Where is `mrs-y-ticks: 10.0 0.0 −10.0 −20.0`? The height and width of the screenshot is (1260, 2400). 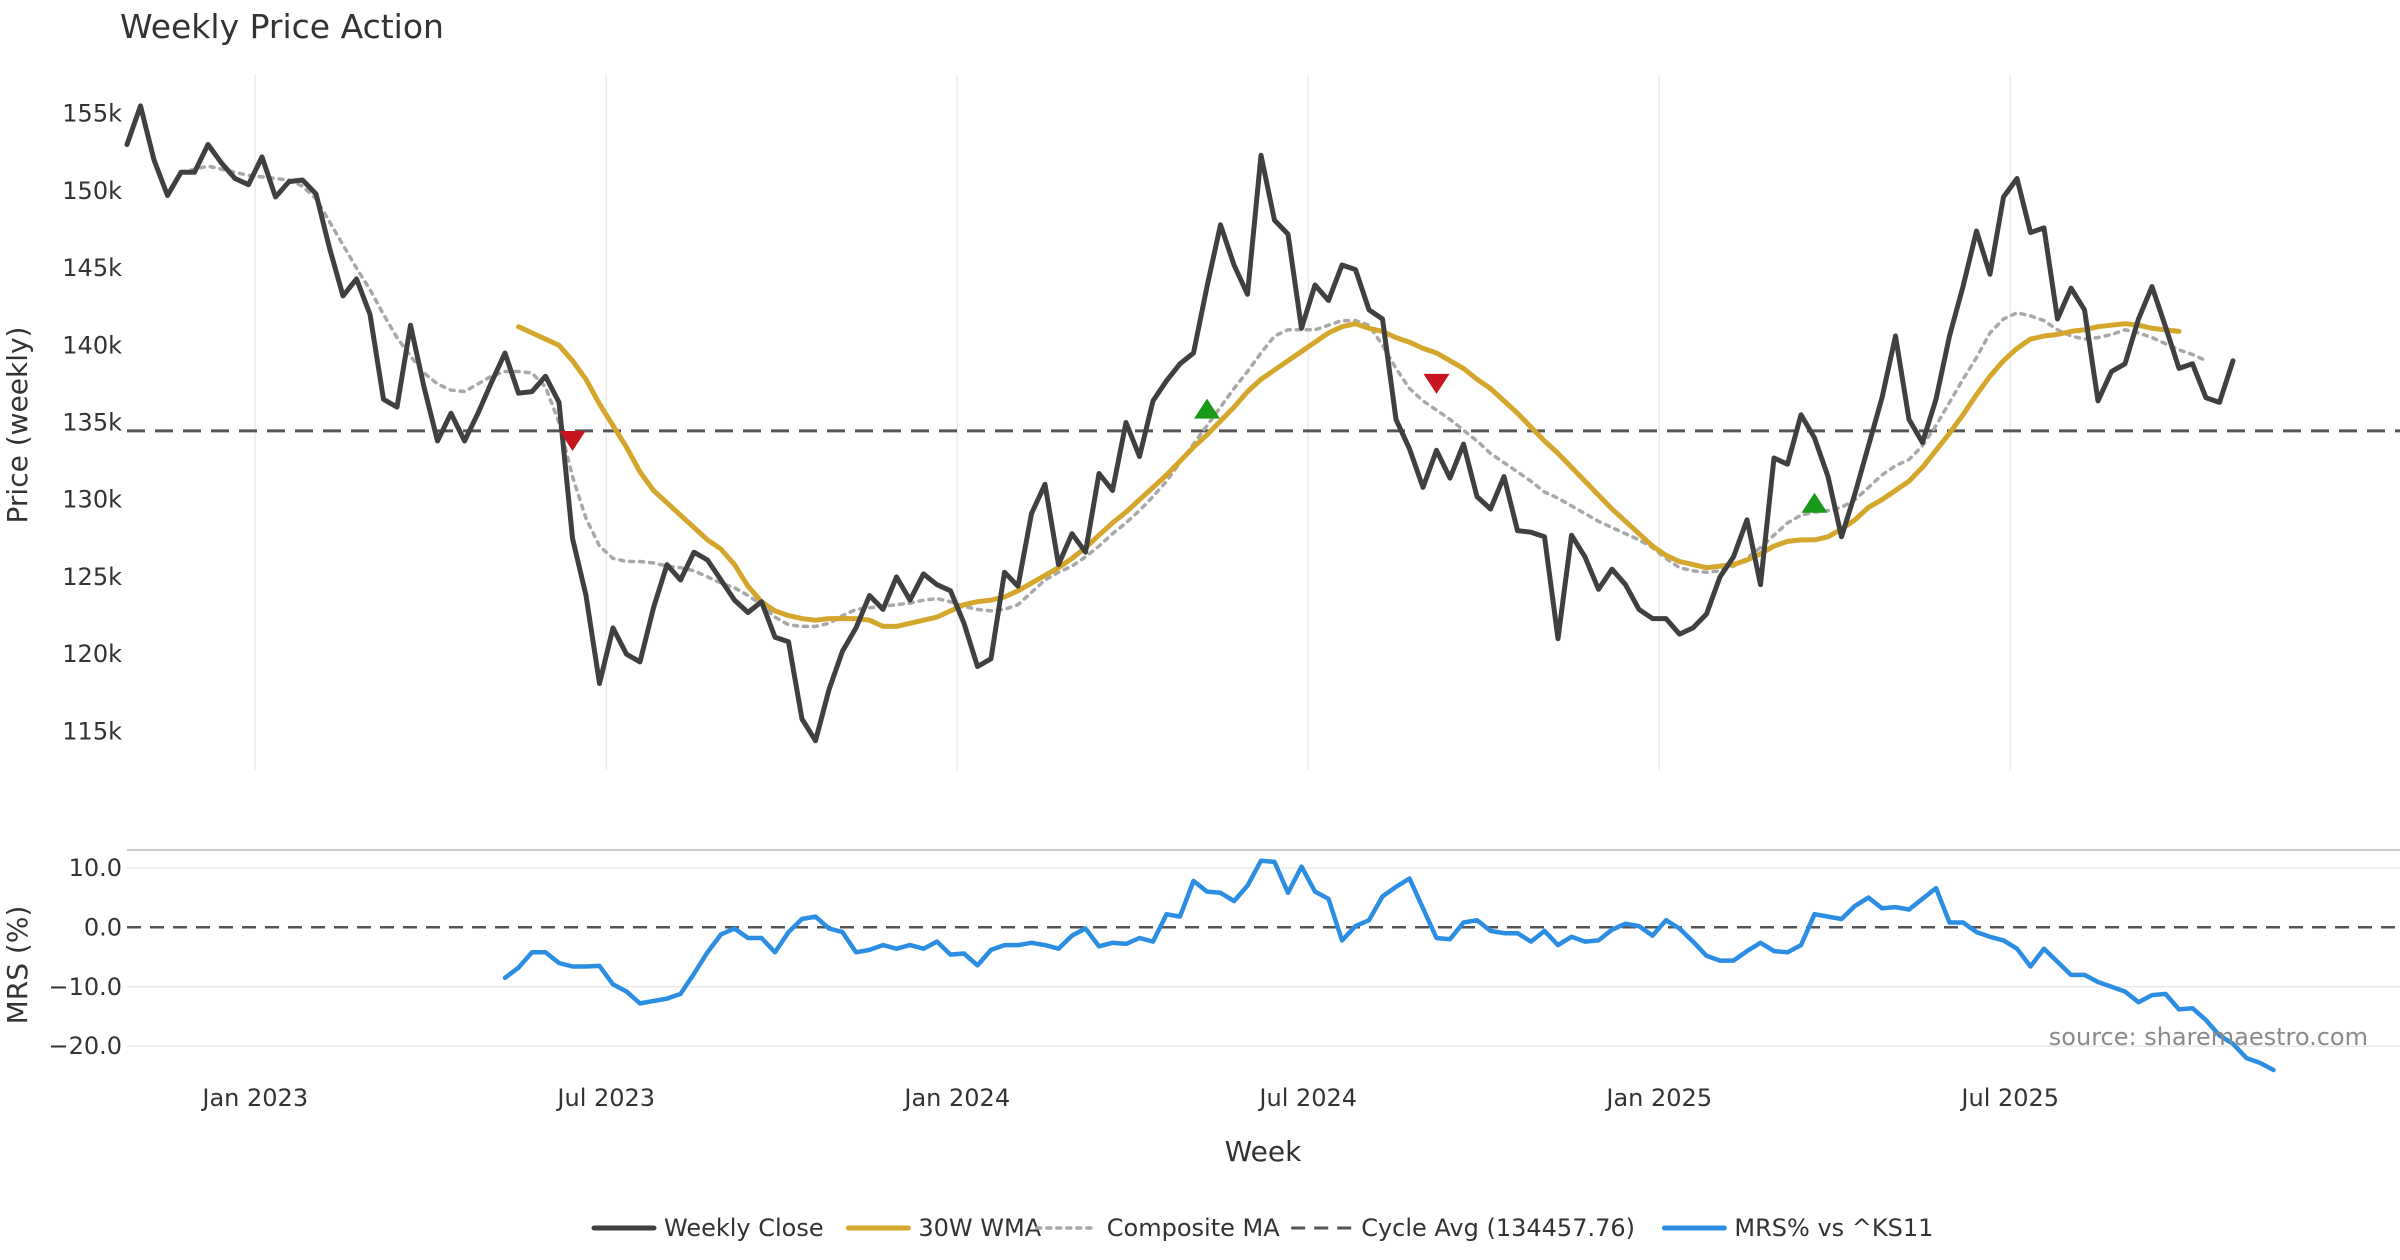 mrs-y-ticks: 10.0 0.0 −10.0 −20.0 is located at coordinates (85, 957).